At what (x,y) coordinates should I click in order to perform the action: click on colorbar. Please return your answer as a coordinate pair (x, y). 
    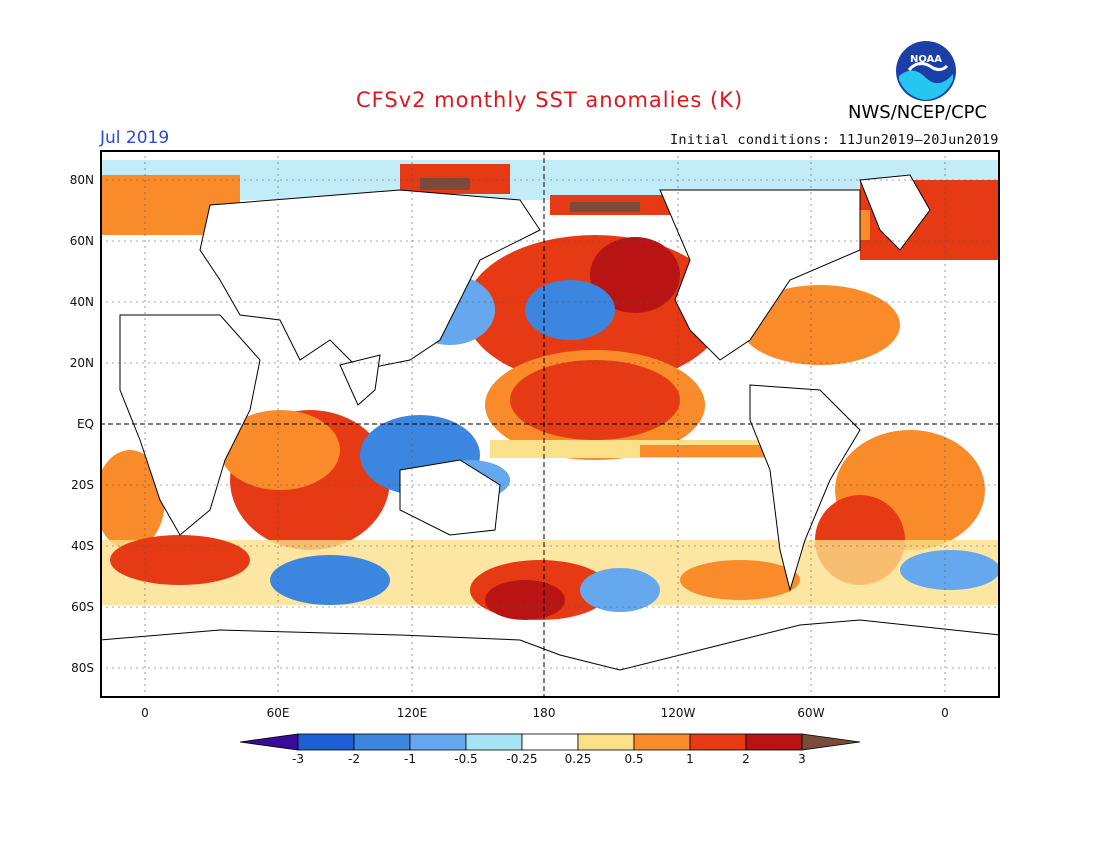
    Looking at the image, I should click on (550, 742).